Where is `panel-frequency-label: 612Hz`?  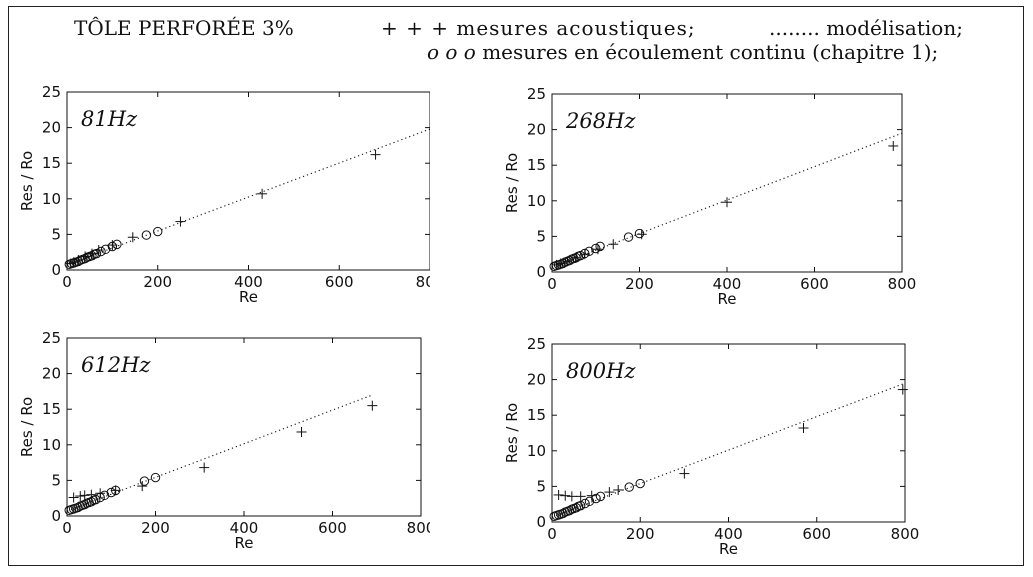
panel-frequency-label: 612Hz is located at coordinates (116, 365).